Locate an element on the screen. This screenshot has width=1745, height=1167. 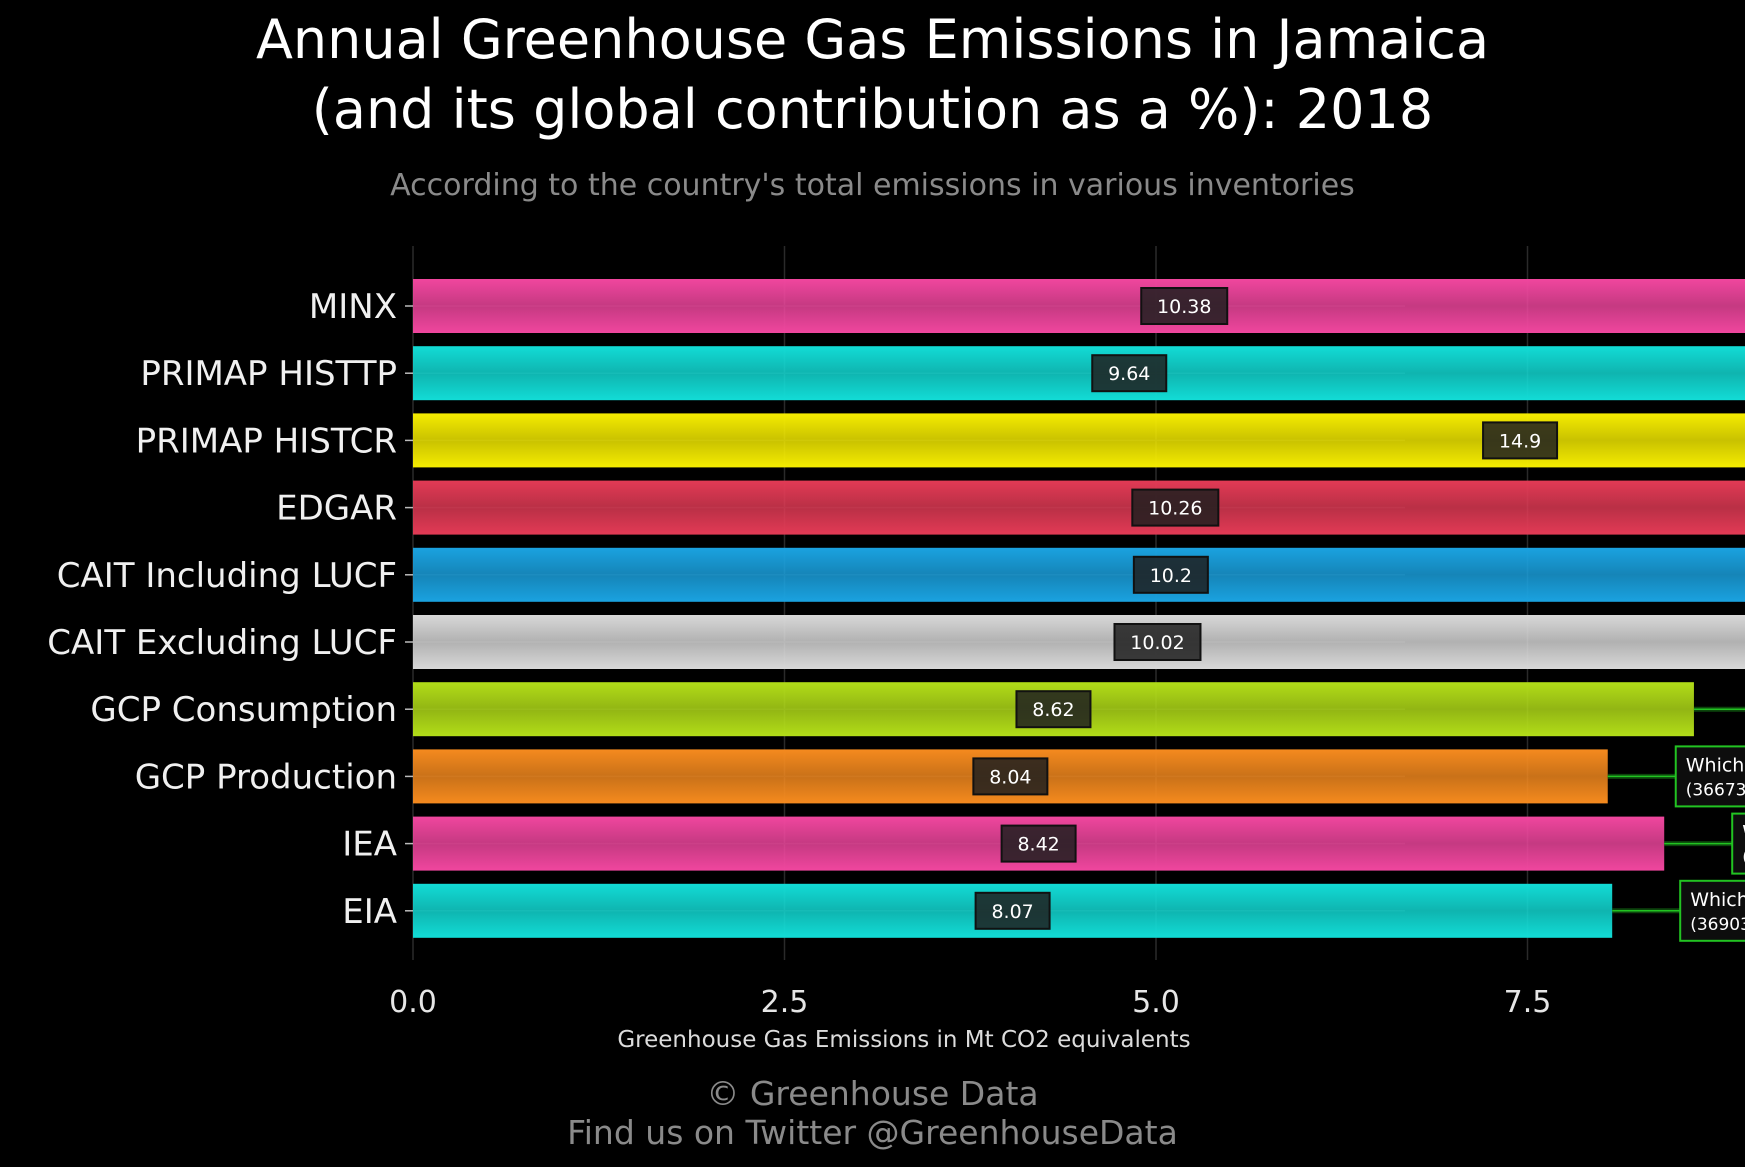
value-label: 8.42 is located at coordinates (1038, 845).